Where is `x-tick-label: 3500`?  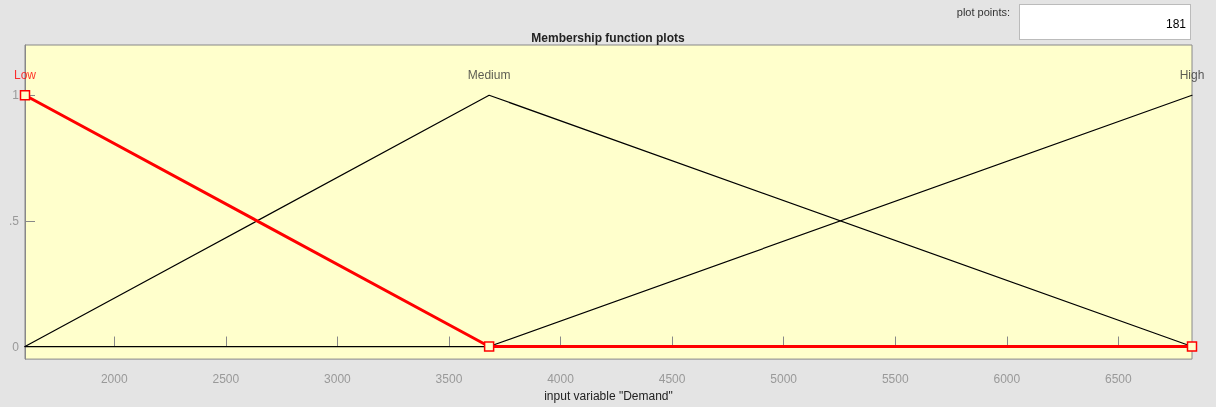
x-tick-label: 3500 is located at coordinates (449, 379).